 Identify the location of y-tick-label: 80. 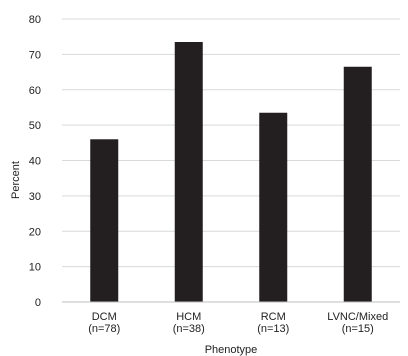
(35, 20).